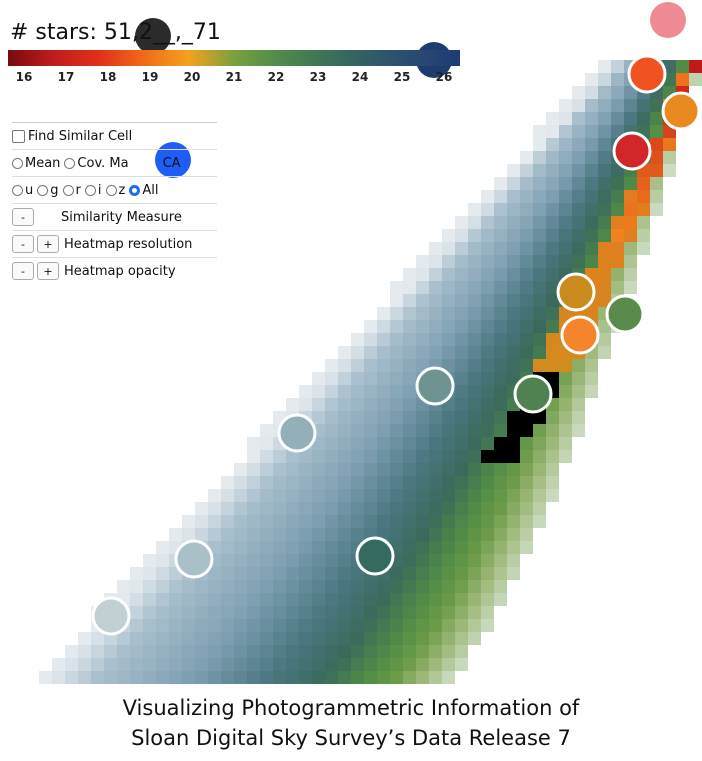  I want to click on resolution-plus-button: +, so click(48, 244).